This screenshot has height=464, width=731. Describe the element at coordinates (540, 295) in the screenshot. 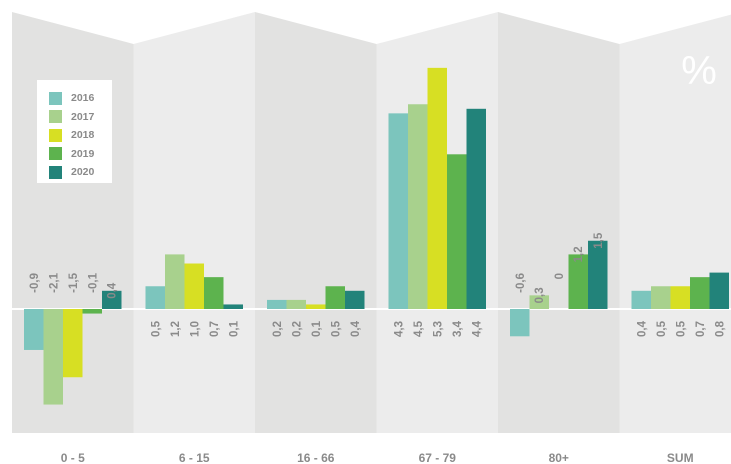

I see `value-label-2017-80plus: 0,3` at that location.